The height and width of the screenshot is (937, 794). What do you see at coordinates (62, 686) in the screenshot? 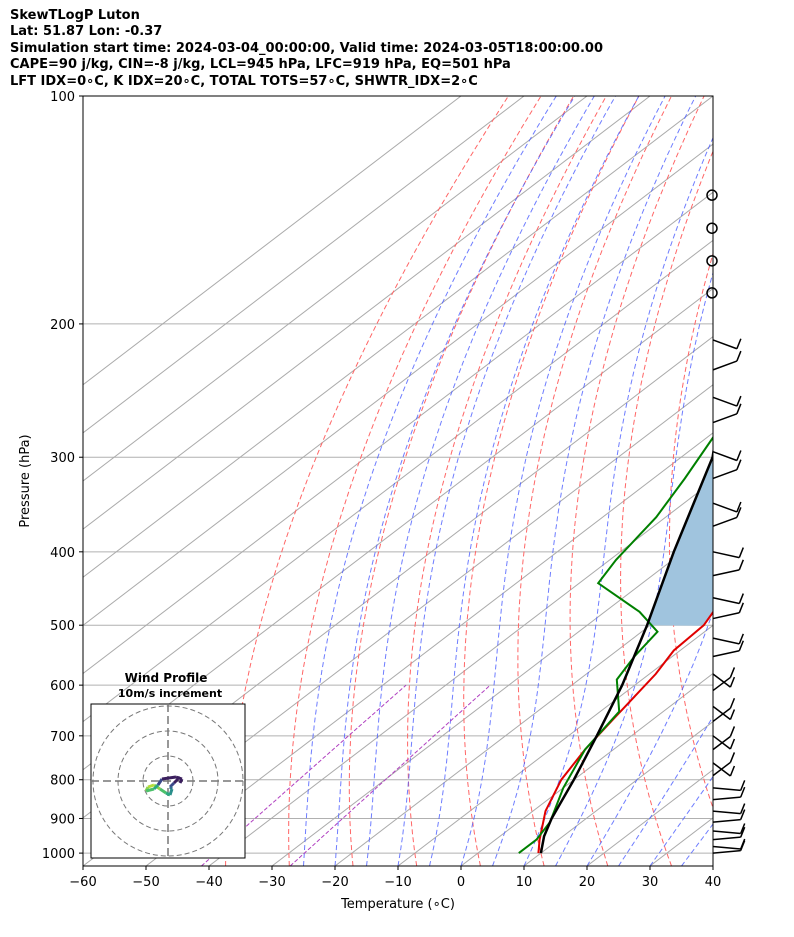
I see `y-tick-label: 600` at bounding box center [62, 686].